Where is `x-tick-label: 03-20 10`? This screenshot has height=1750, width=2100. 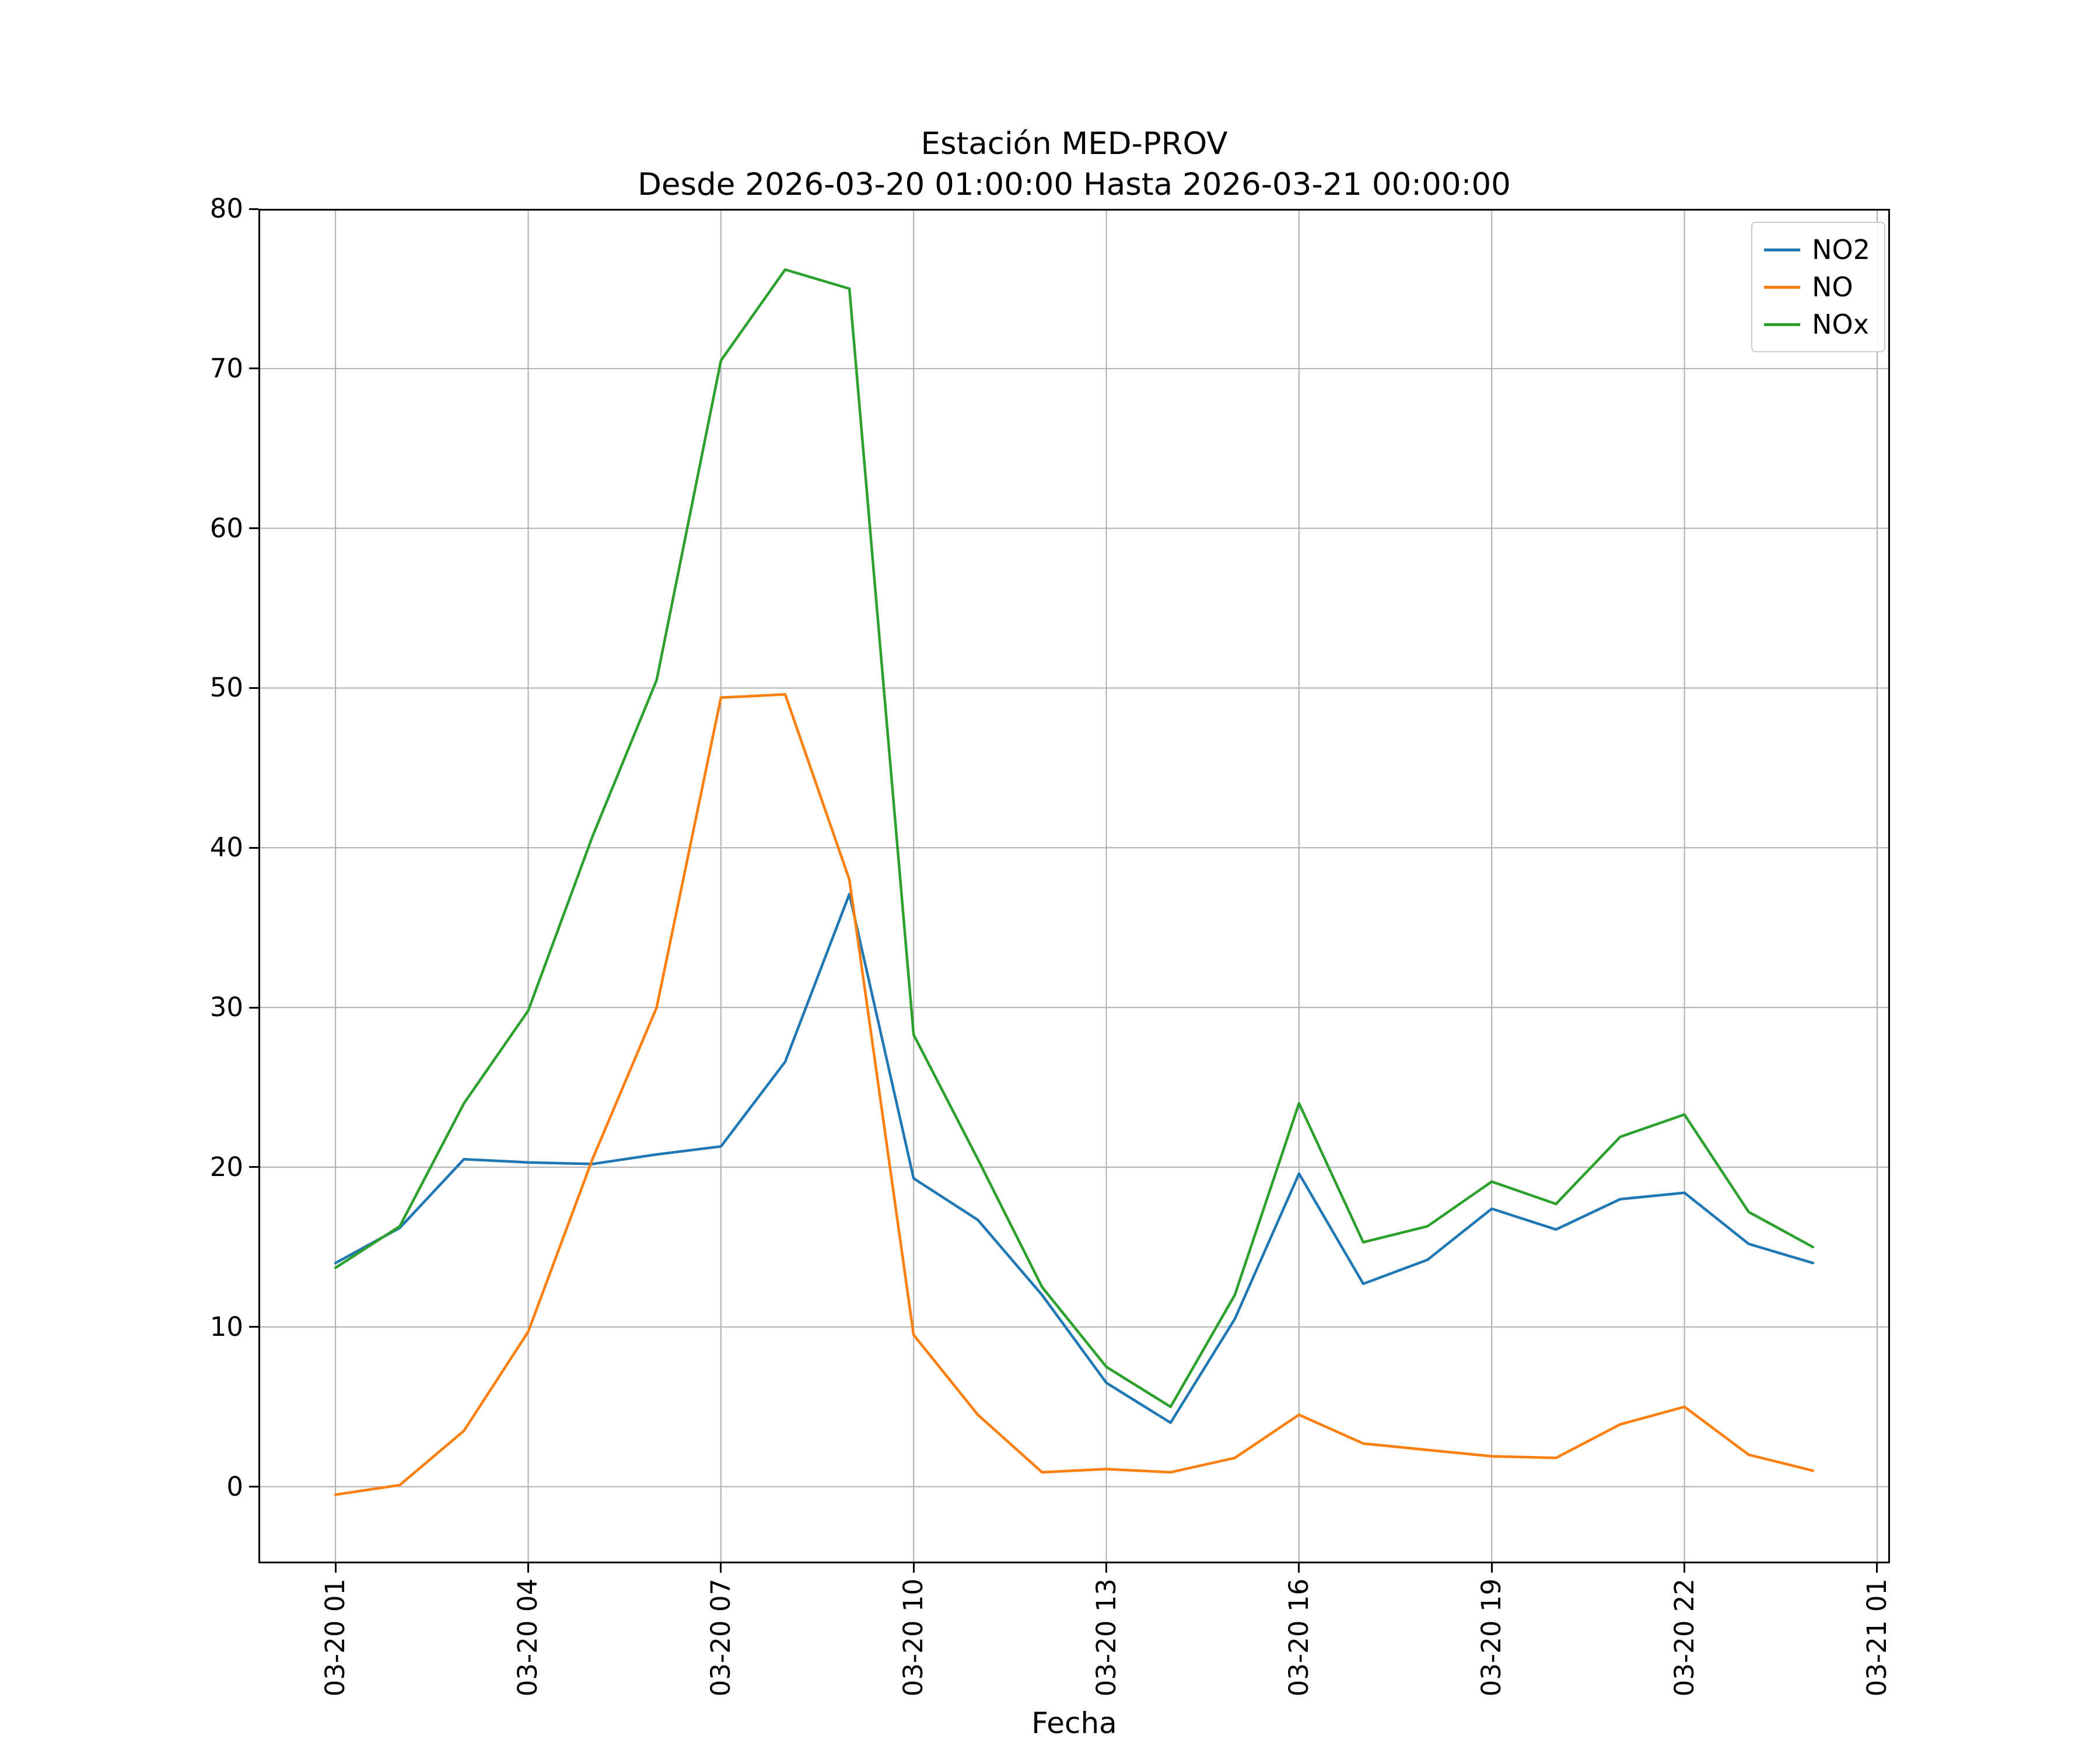
x-tick-label: 03-20 10 is located at coordinates (914, 1637).